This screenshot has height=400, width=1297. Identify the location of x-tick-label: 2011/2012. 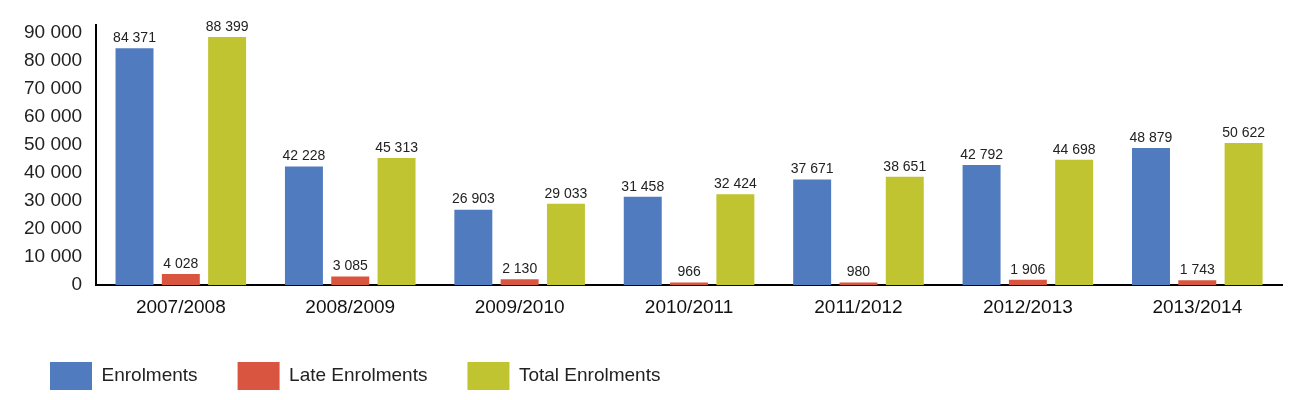
(858, 306).